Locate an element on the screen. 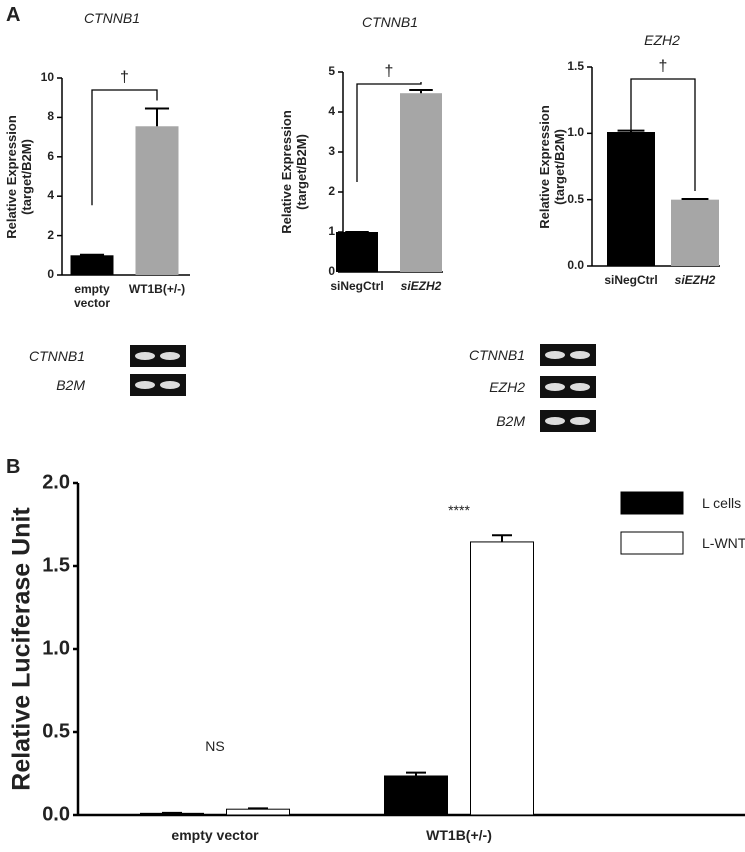  legend-label: L cells is located at coordinates (722, 502).